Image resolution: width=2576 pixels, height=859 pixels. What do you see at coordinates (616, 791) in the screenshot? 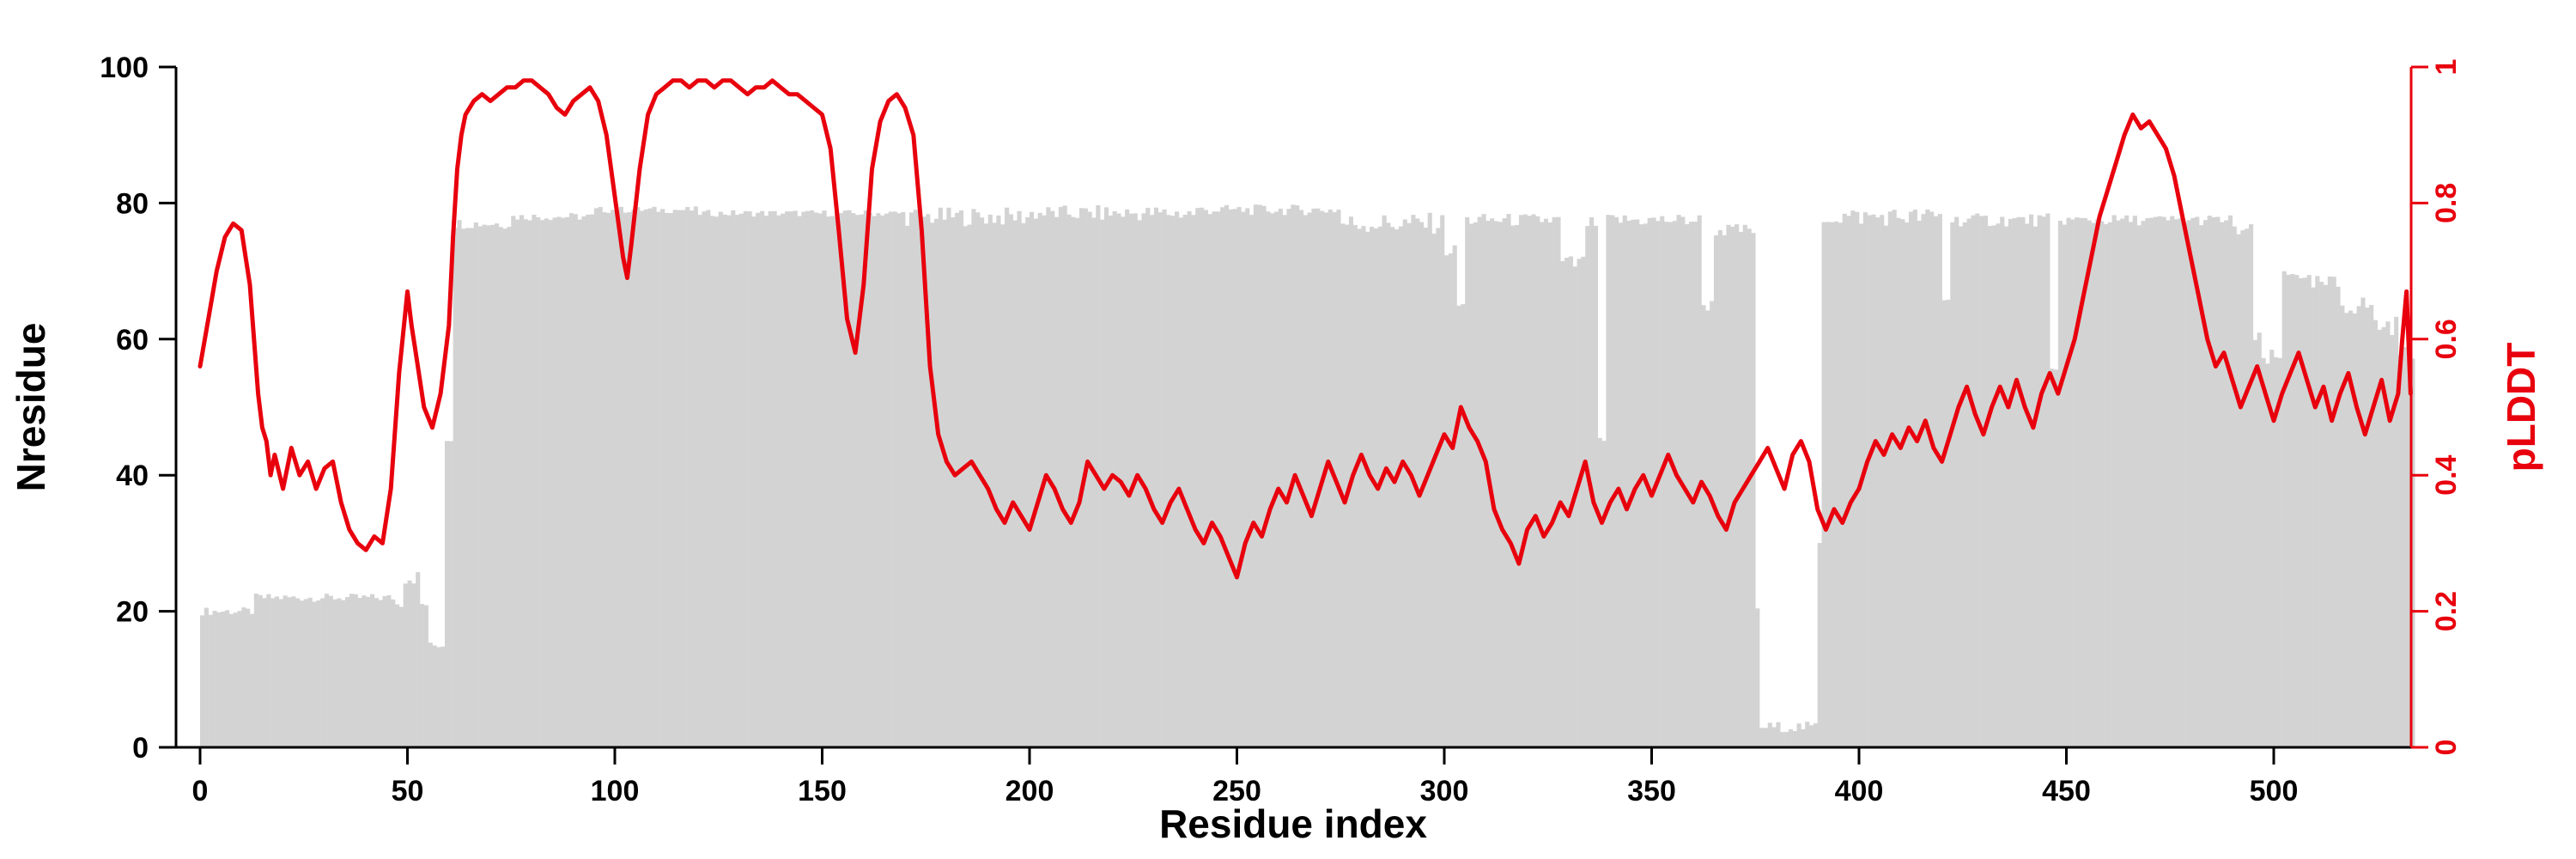
I see `x-axis-tick-label: 100` at bounding box center [616, 791].